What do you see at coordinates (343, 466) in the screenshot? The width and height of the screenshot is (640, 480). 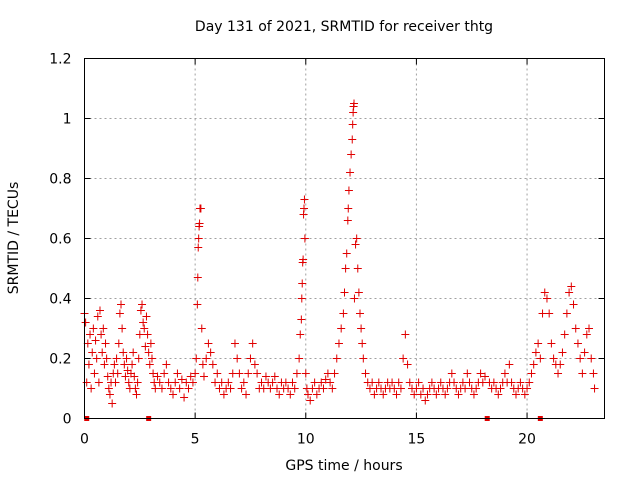 I see `x-axis-label: GPS time / hours` at bounding box center [343, 466].